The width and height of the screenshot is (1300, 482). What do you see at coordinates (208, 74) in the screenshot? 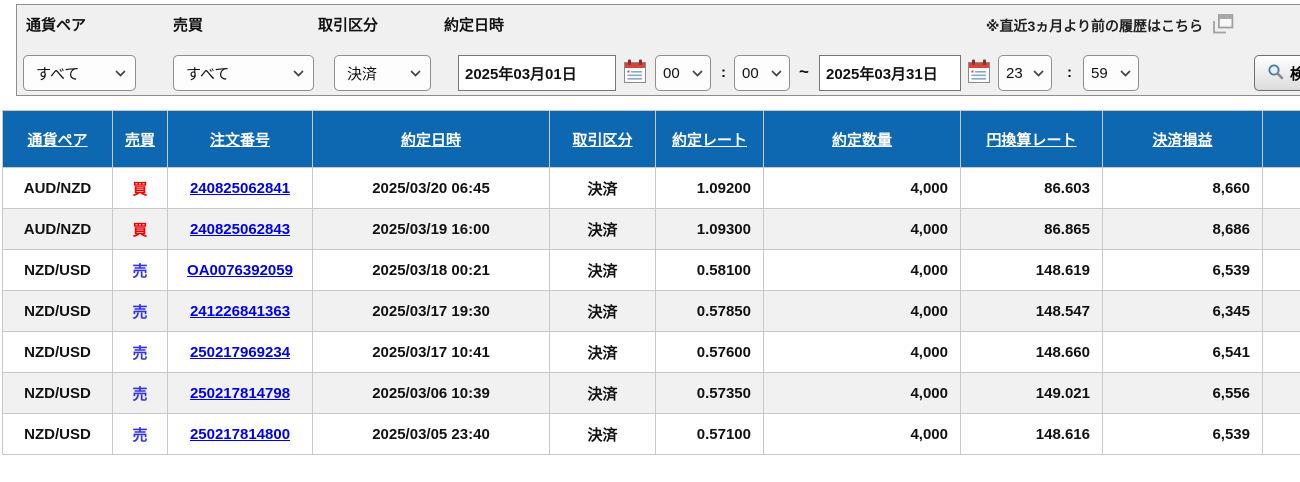
I see `side-select-value: すべて` at bounding box center [208, 74].